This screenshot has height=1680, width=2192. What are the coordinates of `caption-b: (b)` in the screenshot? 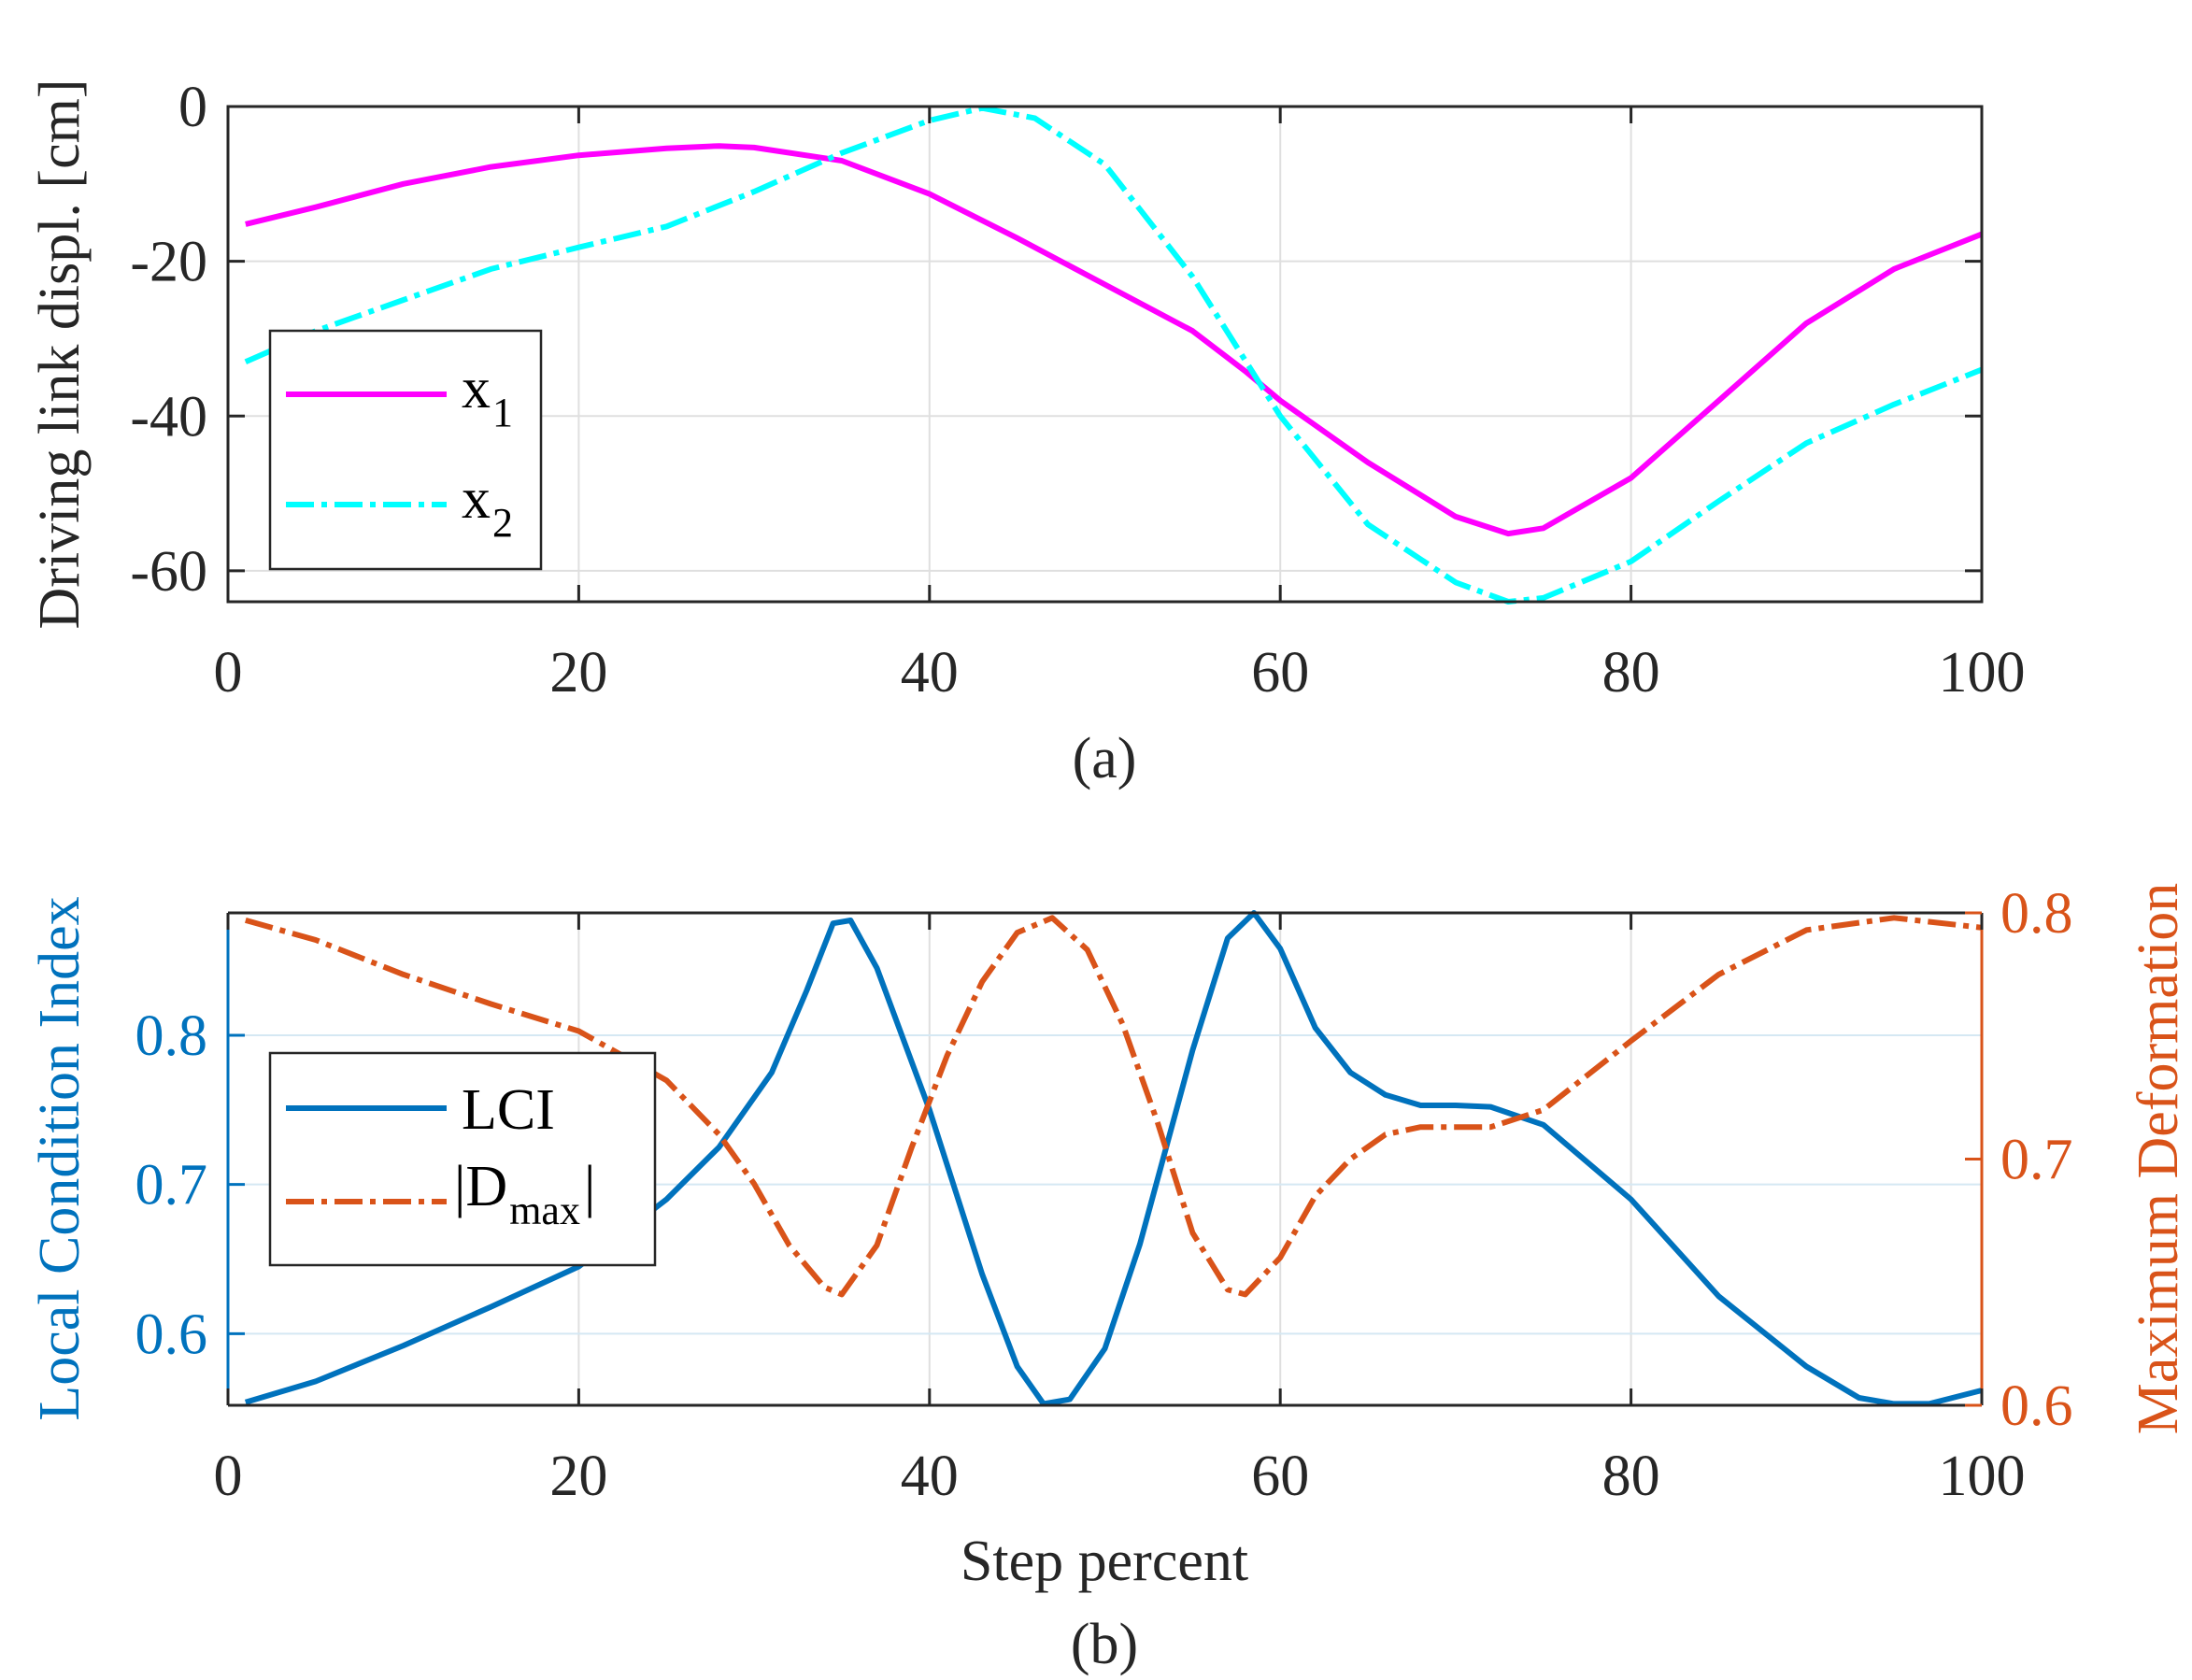 It's located at (1104, 1644).